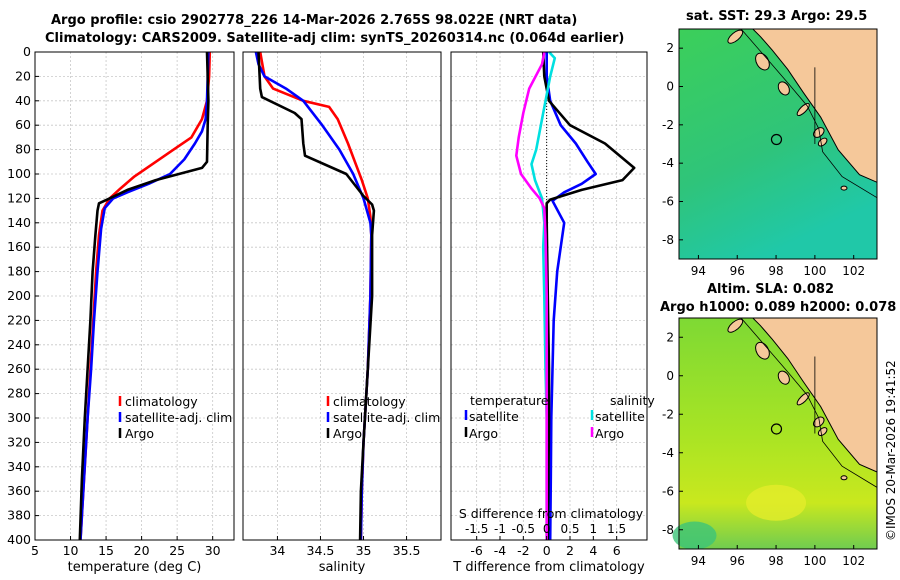 The width and height of the screenshot is (900, 580). I want to click on sla-map-ytick-label: -4, so click(668, 453).